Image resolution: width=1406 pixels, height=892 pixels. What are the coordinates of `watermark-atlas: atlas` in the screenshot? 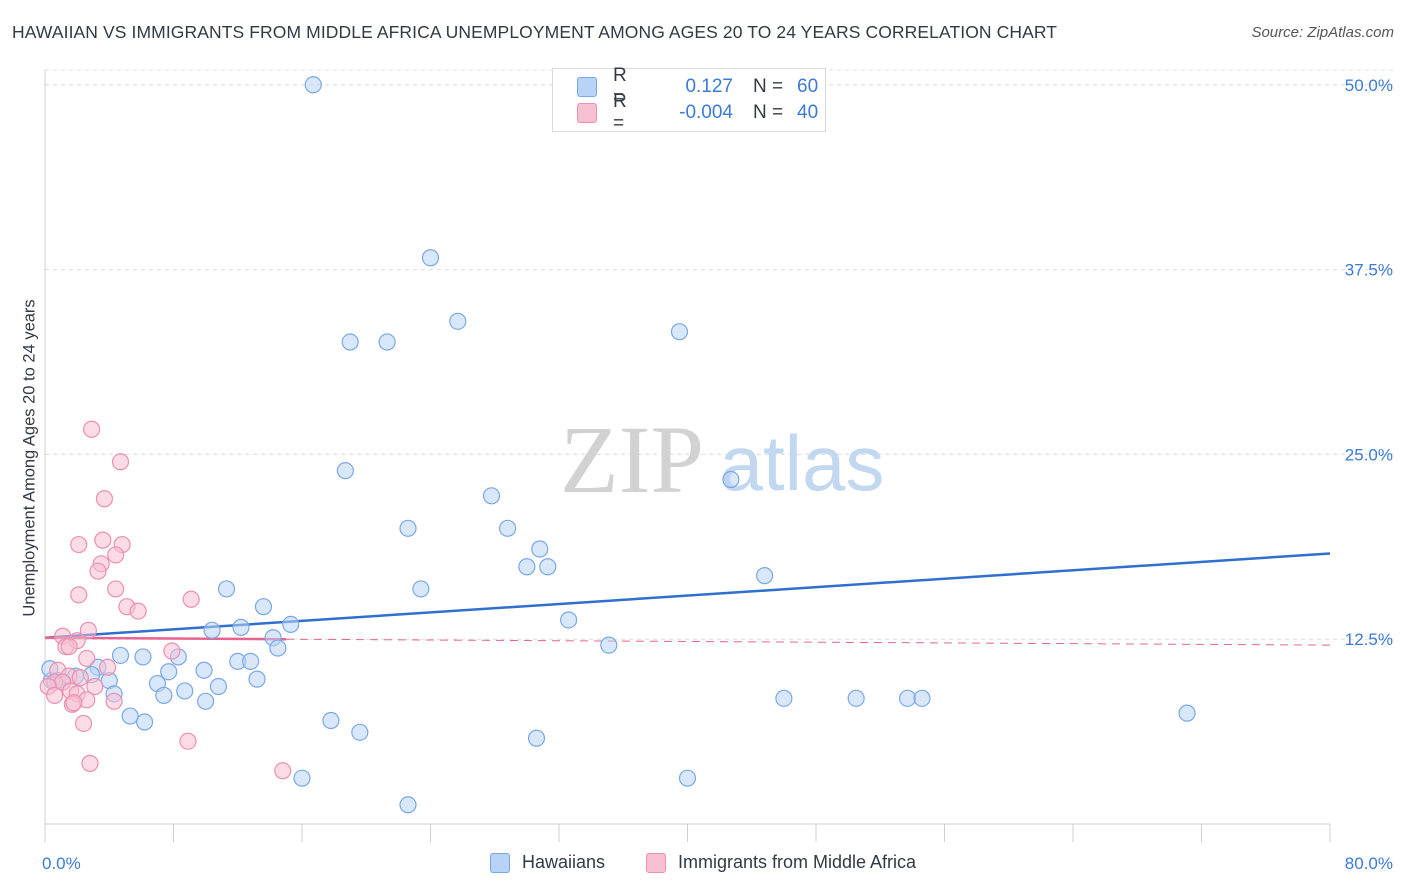 It's located at (802, 463).